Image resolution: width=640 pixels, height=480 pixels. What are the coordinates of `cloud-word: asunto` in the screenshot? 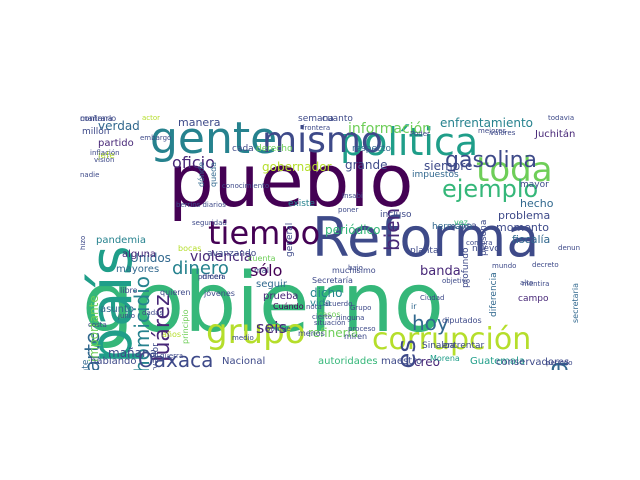 It's located at (117, 309).